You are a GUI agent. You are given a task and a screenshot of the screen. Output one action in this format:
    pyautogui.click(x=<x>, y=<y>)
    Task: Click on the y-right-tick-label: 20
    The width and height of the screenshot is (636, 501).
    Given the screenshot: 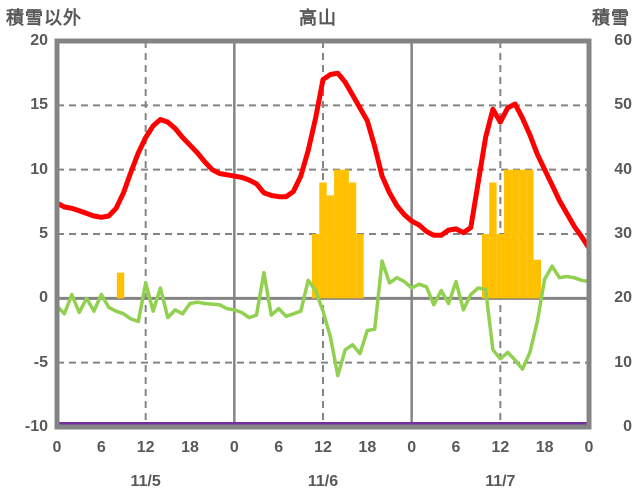 What is the action you would take?
    pyautogui.click(x=623, y=298)
    